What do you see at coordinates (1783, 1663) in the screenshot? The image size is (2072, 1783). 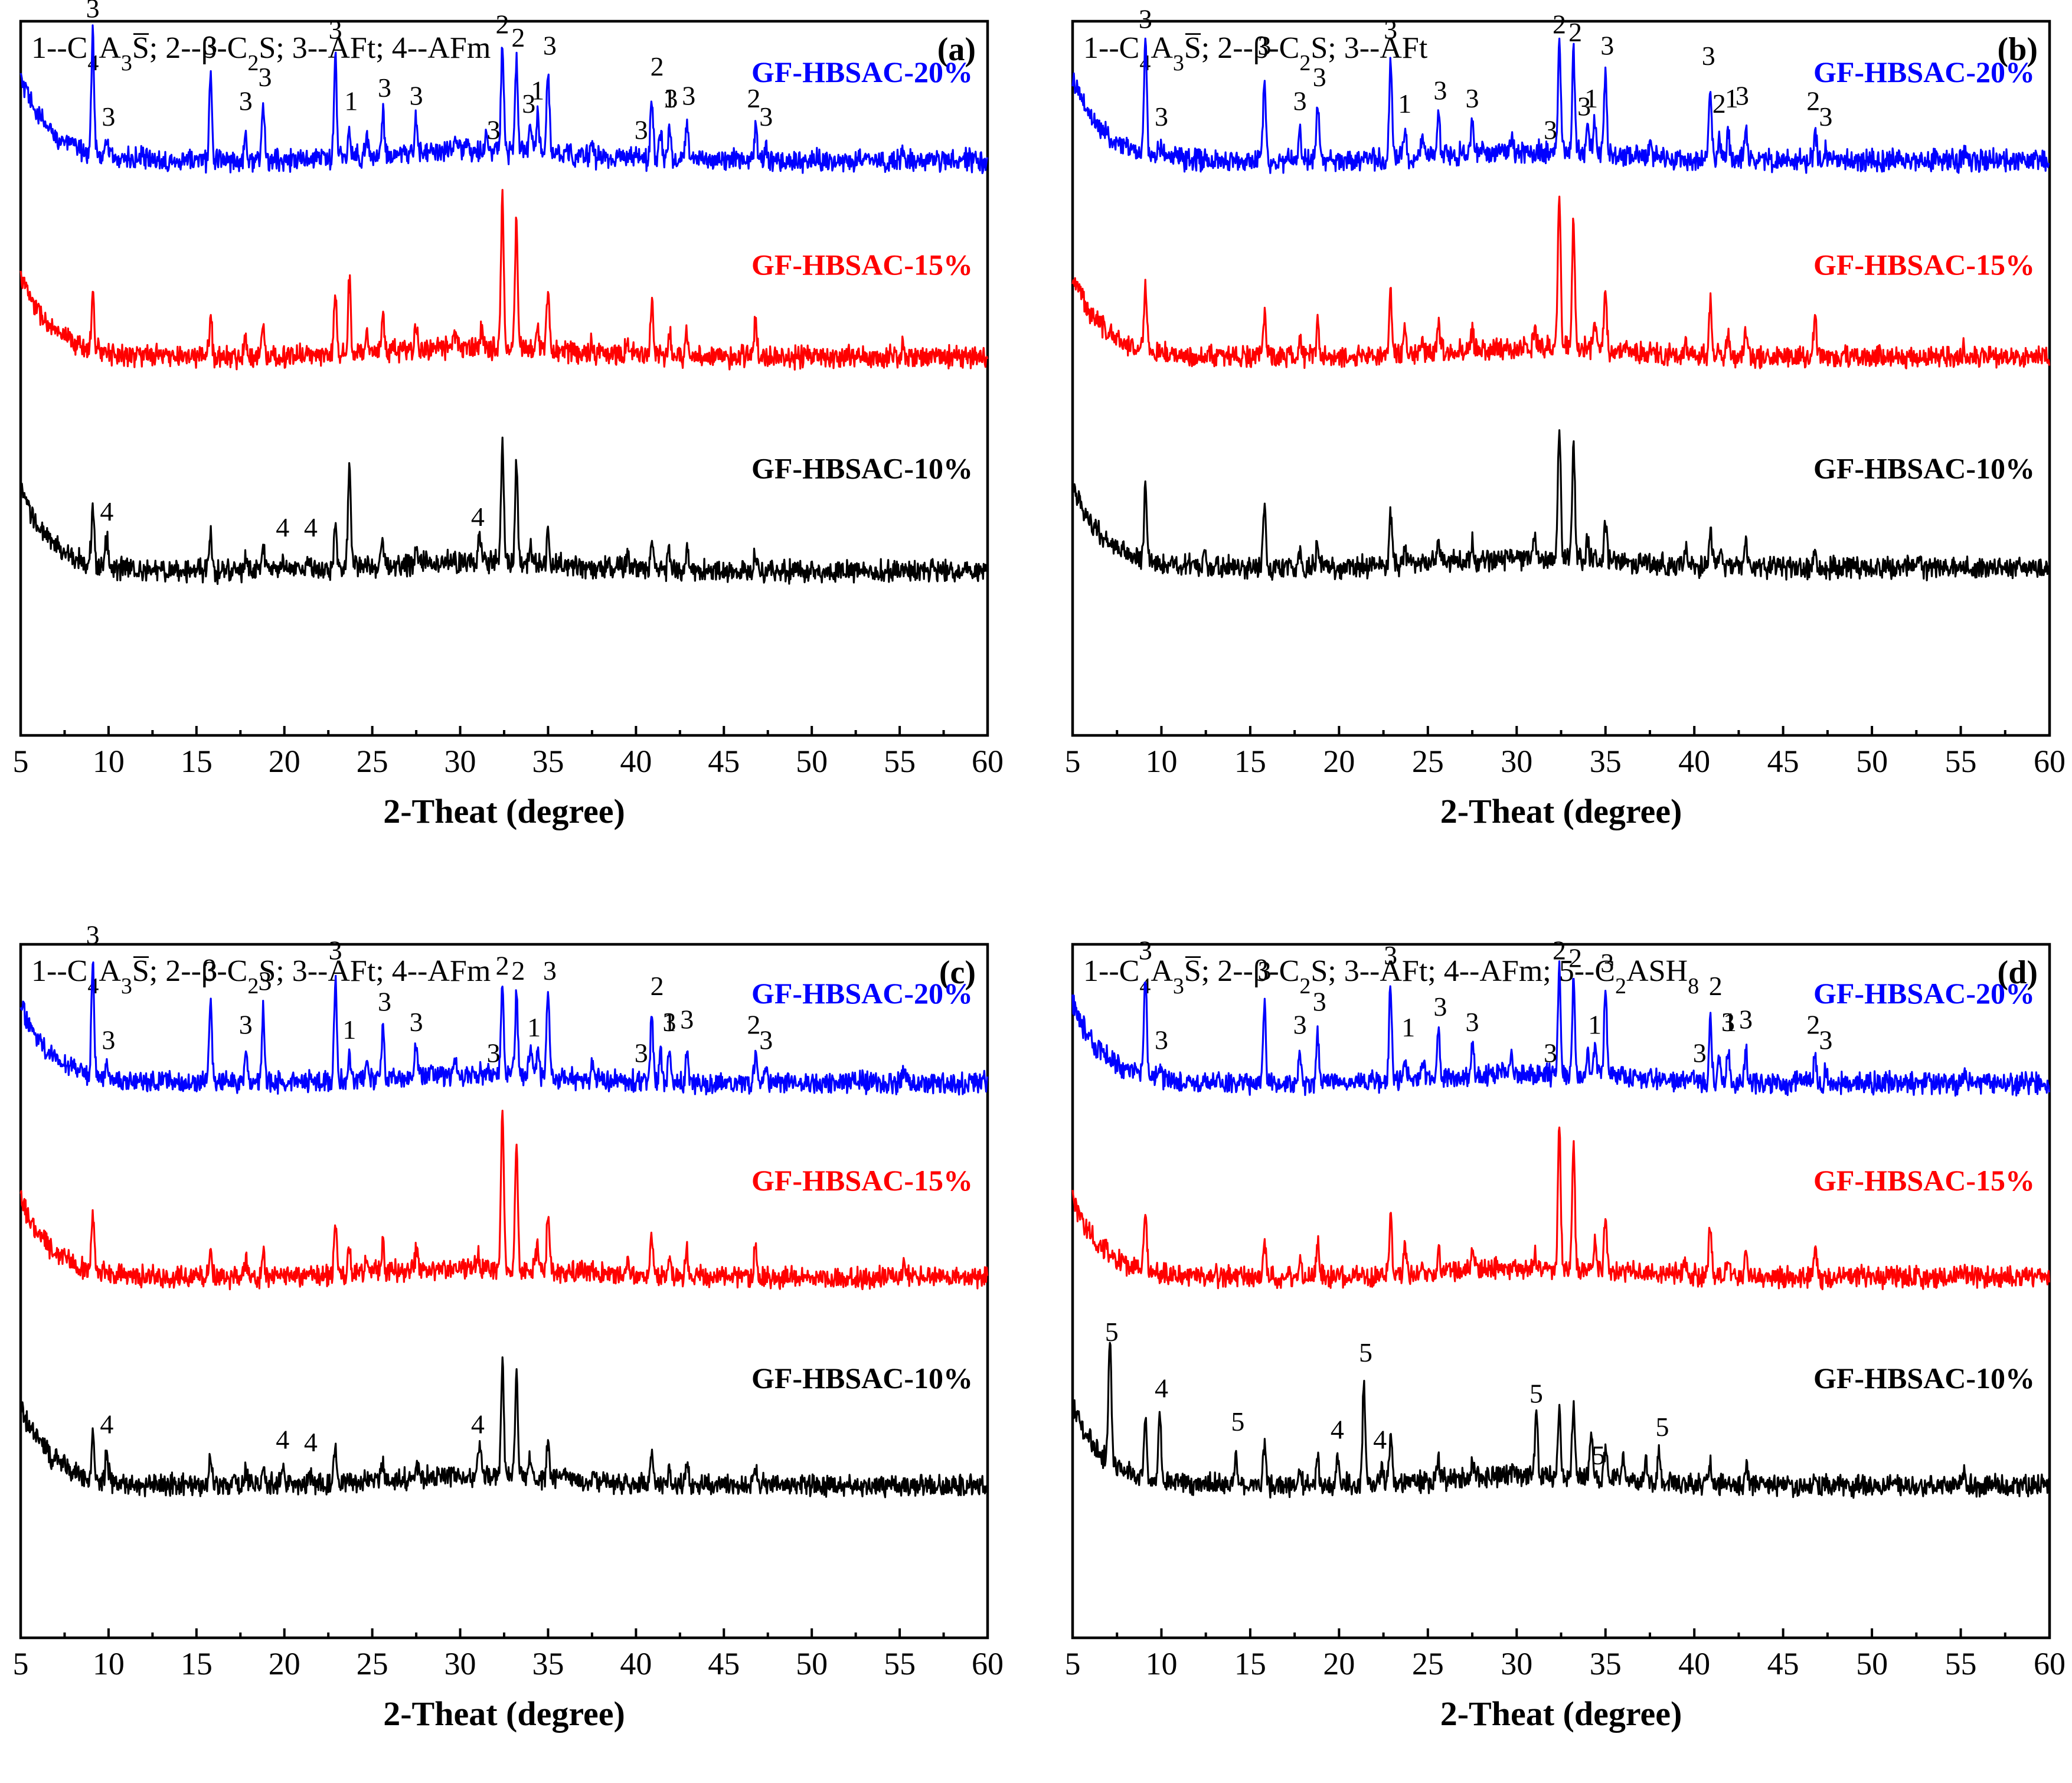 I see `x-tick-label: 45` at bounding box center [1783, 1663].